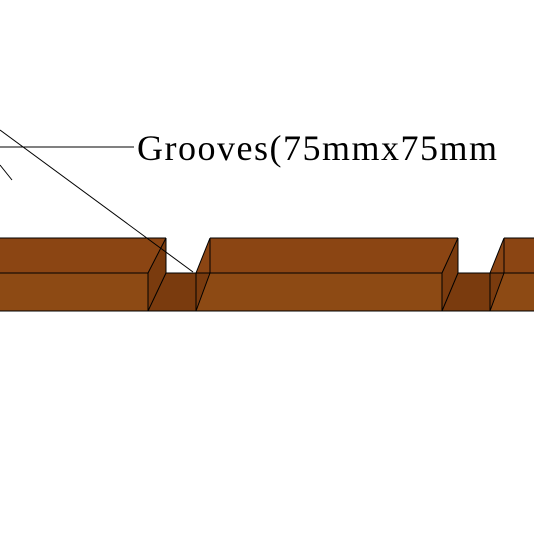 The height and width of the screenshot is (534, 534). What do you see at coordinates (327, 255) in the screenshot?
I see `beam-top-segment-middle` at bounding box center [327, 255].